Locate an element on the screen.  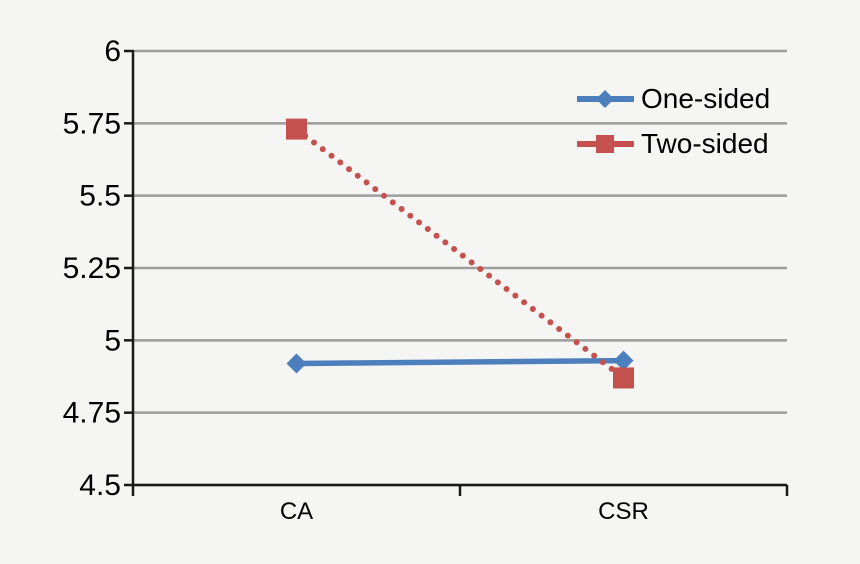
legend-label-two-sided: Two-sided is located at coordinates (705, 143).